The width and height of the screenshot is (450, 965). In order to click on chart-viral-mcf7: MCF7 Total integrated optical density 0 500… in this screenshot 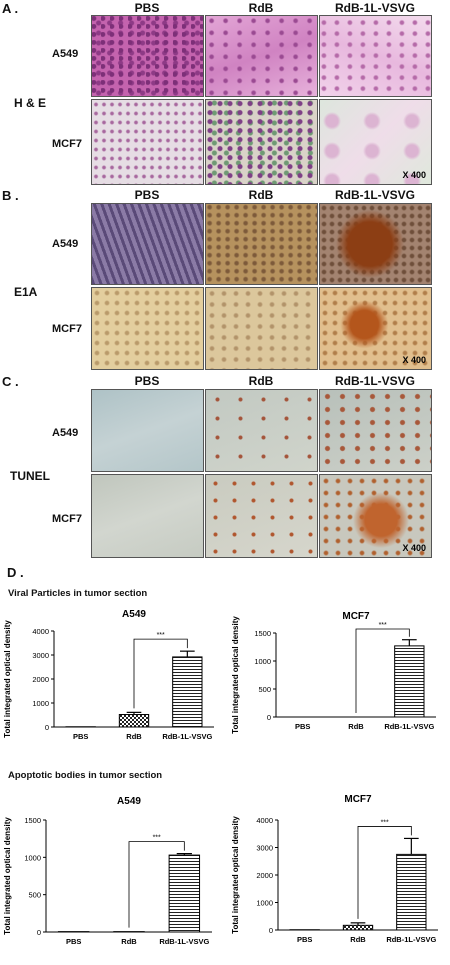, I will do `click(333, 672)`.